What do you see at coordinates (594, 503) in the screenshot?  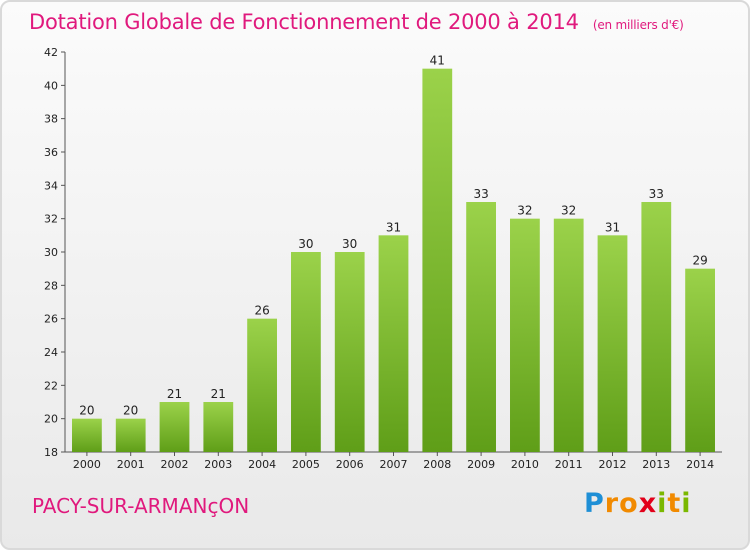 I see `logo-letter: P` at bounding box center [594, 503].